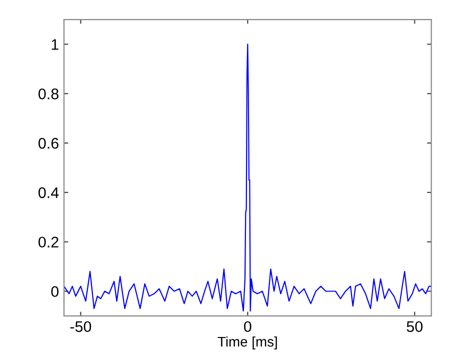  Describe the element at coordinates (55, 291) in the screenshot. I see `y-tick-label: 0` at that location.